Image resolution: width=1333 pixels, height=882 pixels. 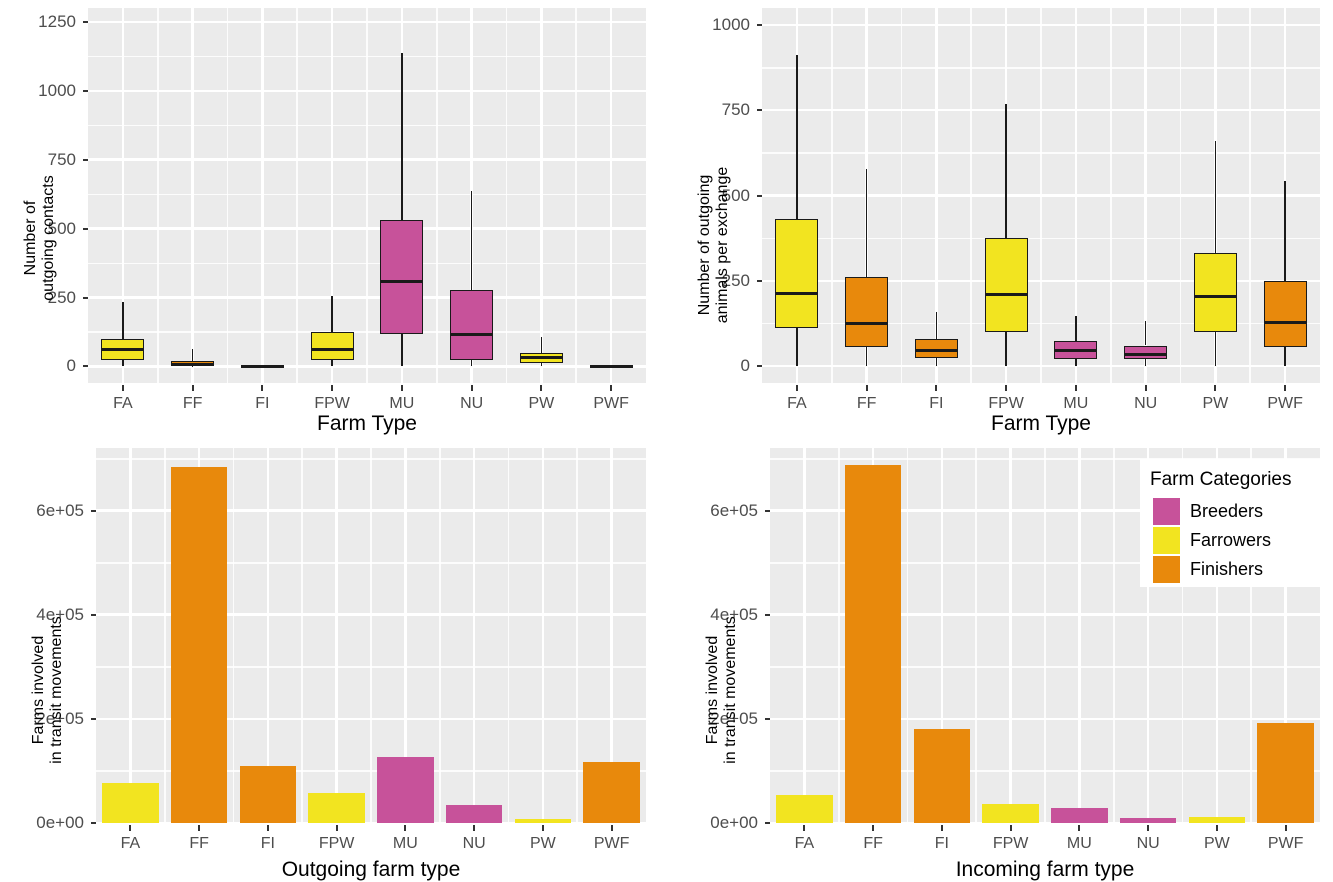 What do you see at coordinates (731, 690) in the screenshot?
I see `y-axis-title-line: in transit movements` at bounding box center [731, 690].